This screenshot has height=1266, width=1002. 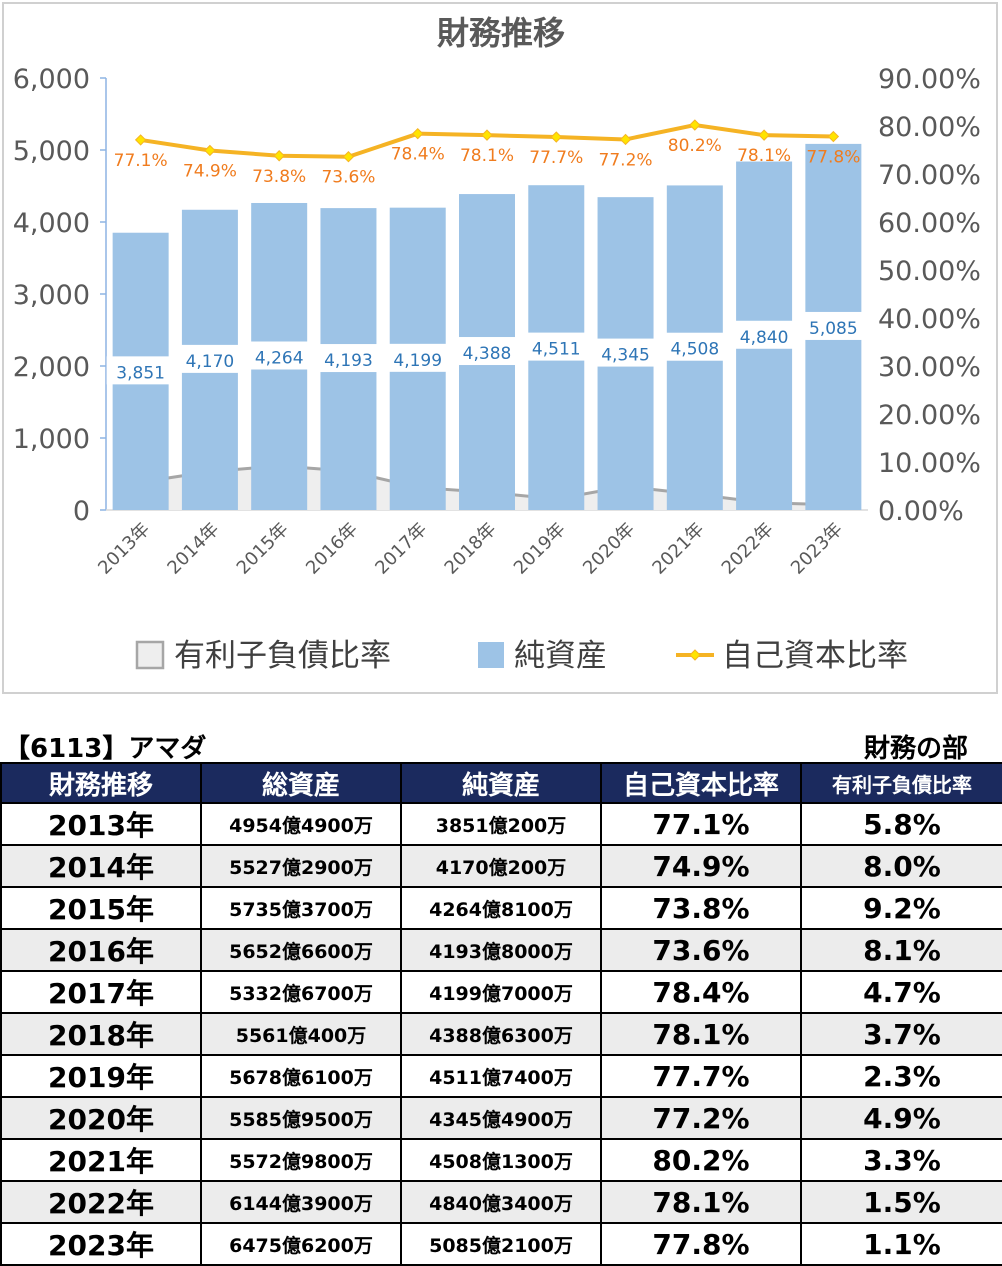 I want to click on table-row: 2021年 5572億9800万 4508億1300万 80.2% 3.3%, so click(x=501, y=1160).